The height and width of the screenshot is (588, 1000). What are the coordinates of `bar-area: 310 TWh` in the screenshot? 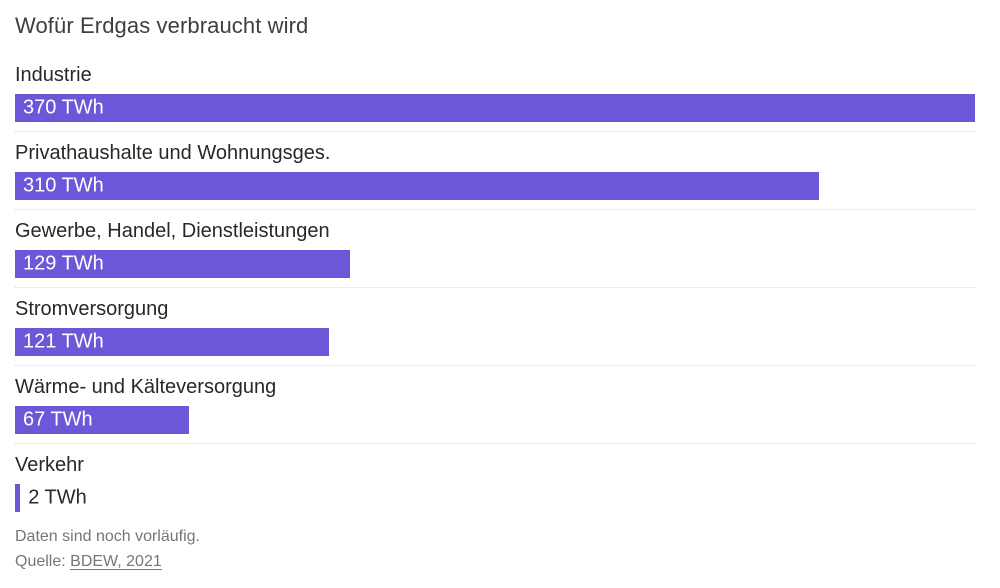 It's located at (495, 186).